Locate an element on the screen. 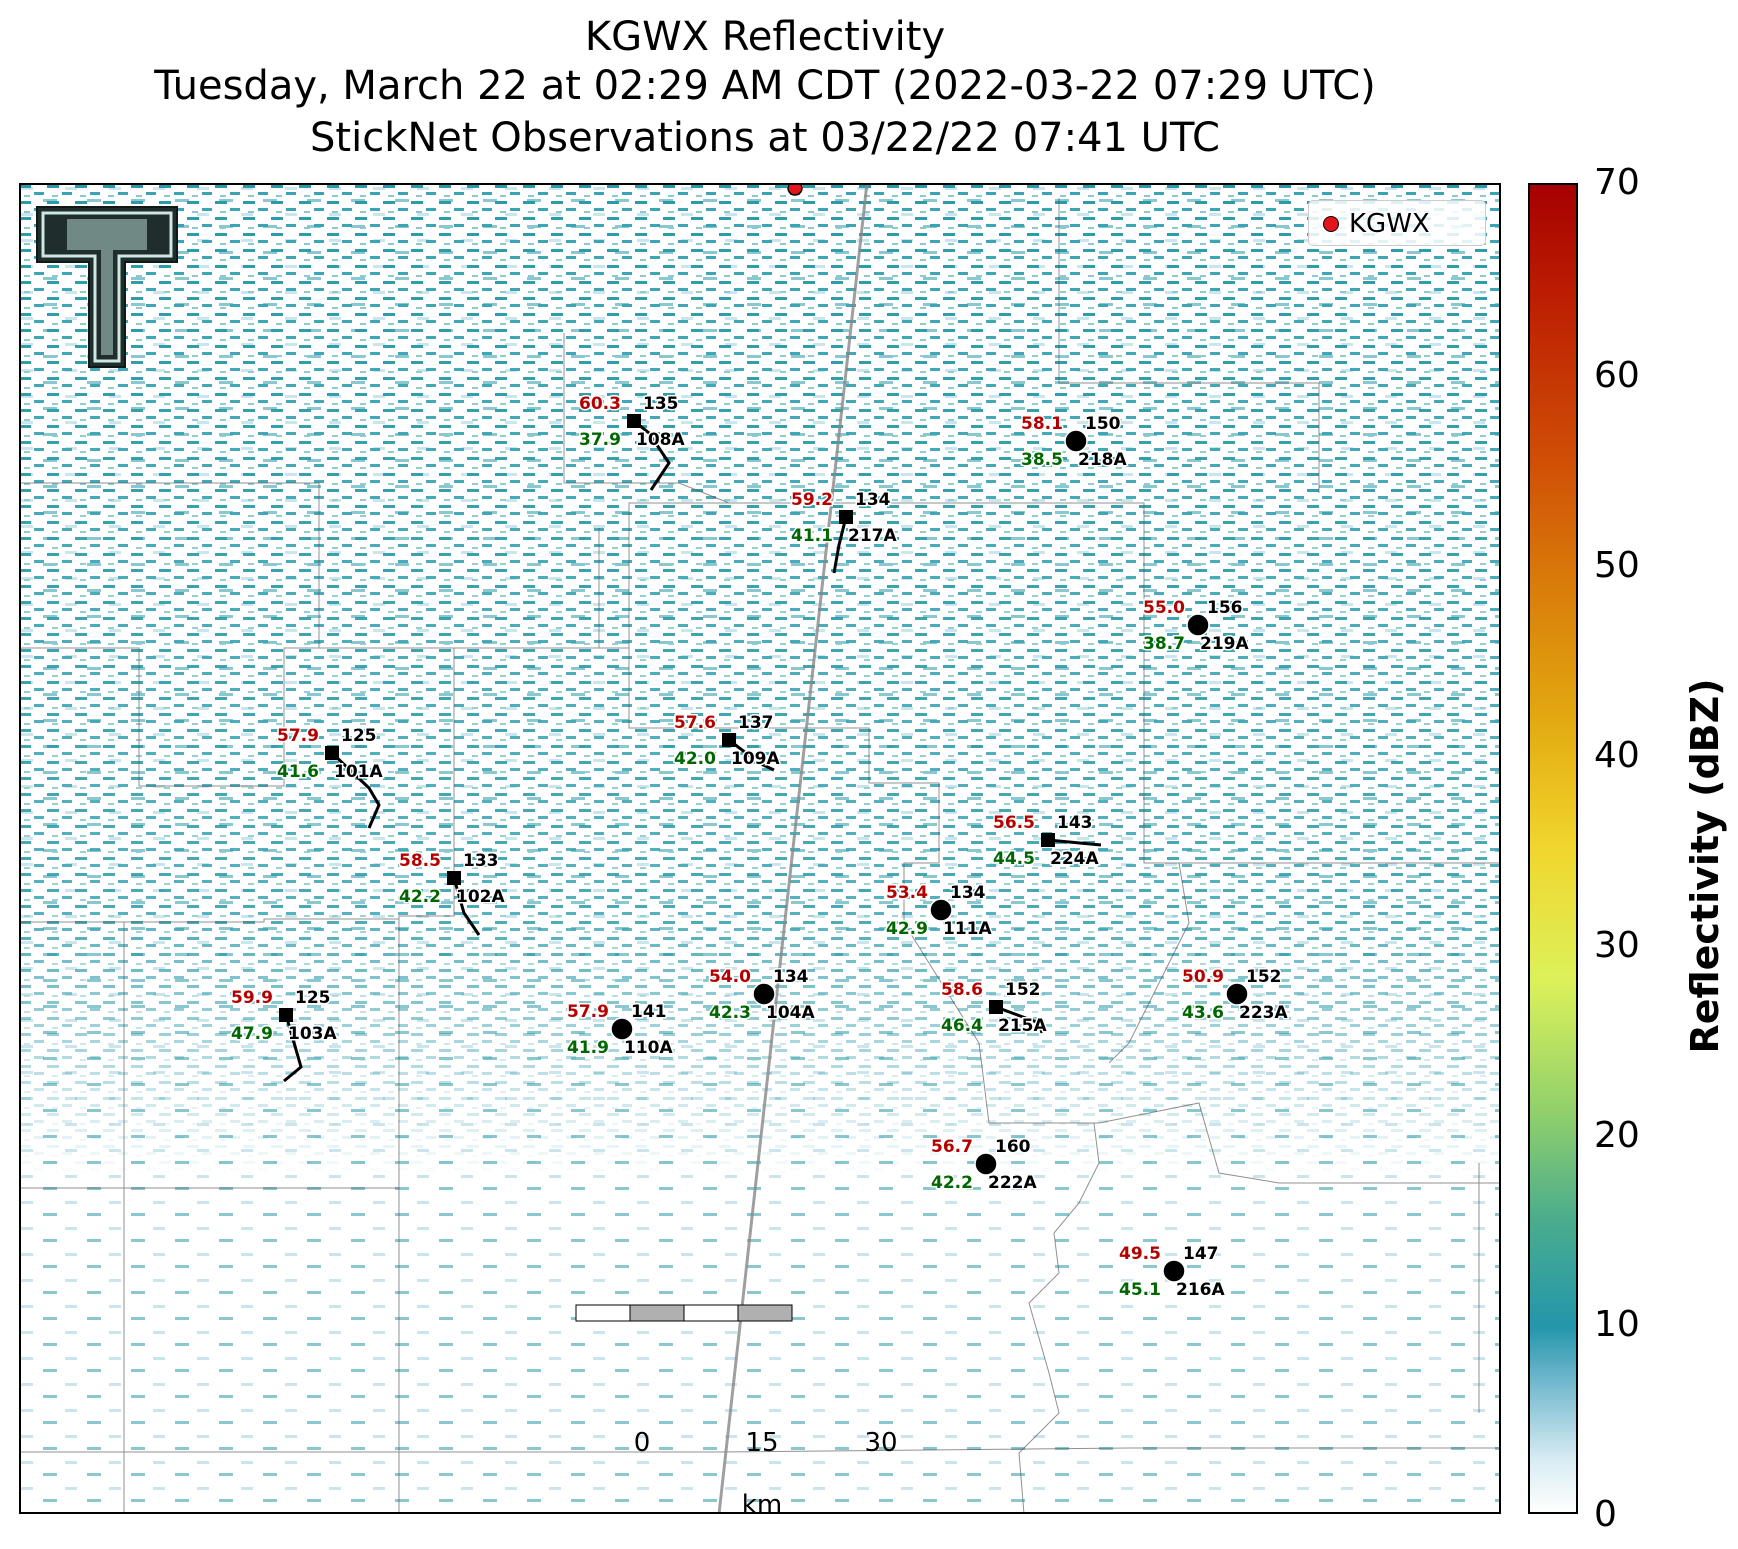 The image size is (1738, 1549). station-temperature: 55.0 is located at coordinates (1164, 608).